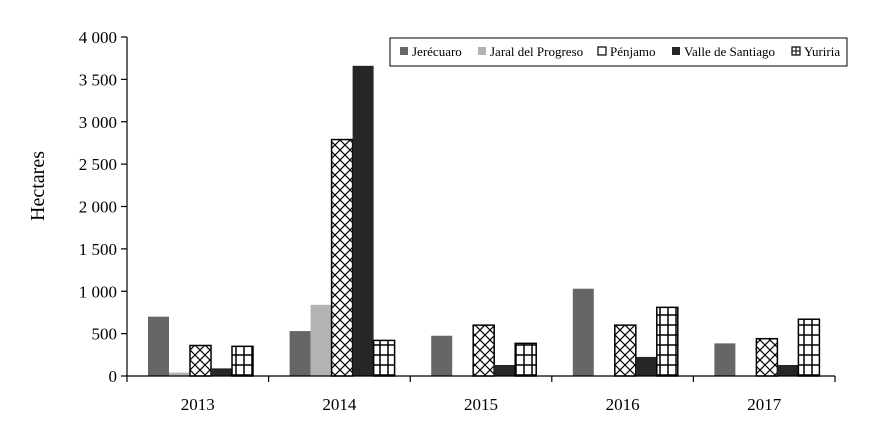  I want to click on legend-box, so click(618, 52).